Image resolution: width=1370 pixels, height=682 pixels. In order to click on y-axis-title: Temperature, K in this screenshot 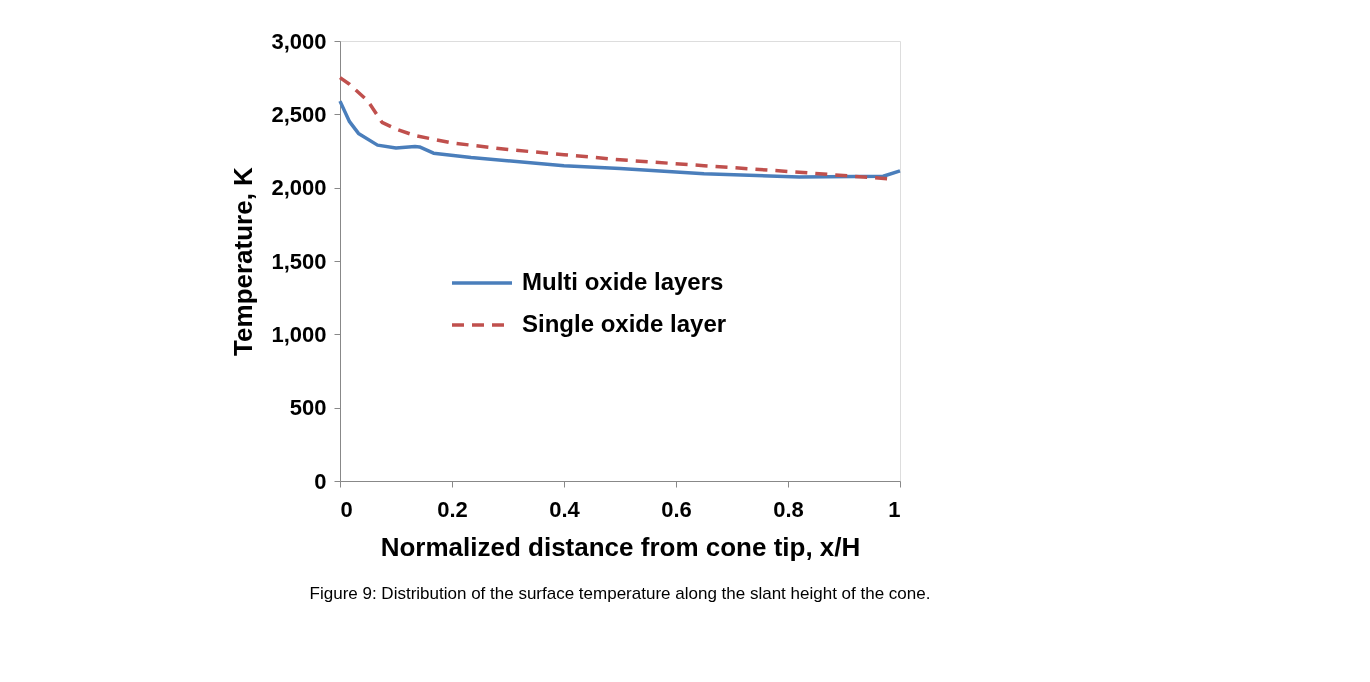, I will do `click(243, 261)`.